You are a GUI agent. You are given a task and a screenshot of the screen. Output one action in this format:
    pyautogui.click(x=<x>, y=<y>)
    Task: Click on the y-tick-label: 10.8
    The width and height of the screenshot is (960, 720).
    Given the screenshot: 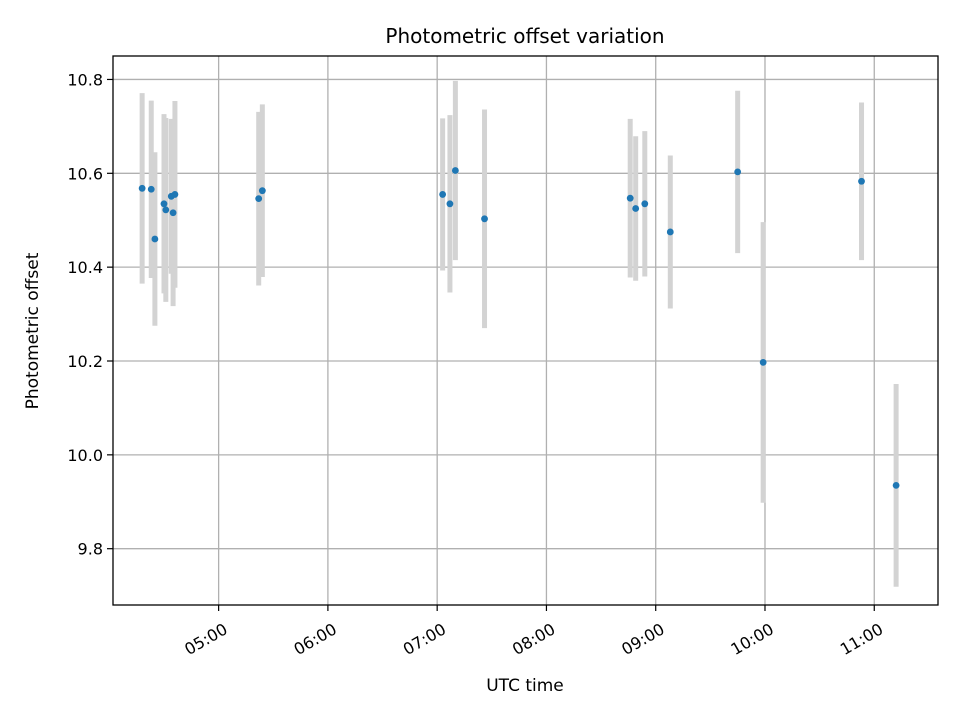 What is the action you would take?
    pyautogui.click(x=85, y=79)
    